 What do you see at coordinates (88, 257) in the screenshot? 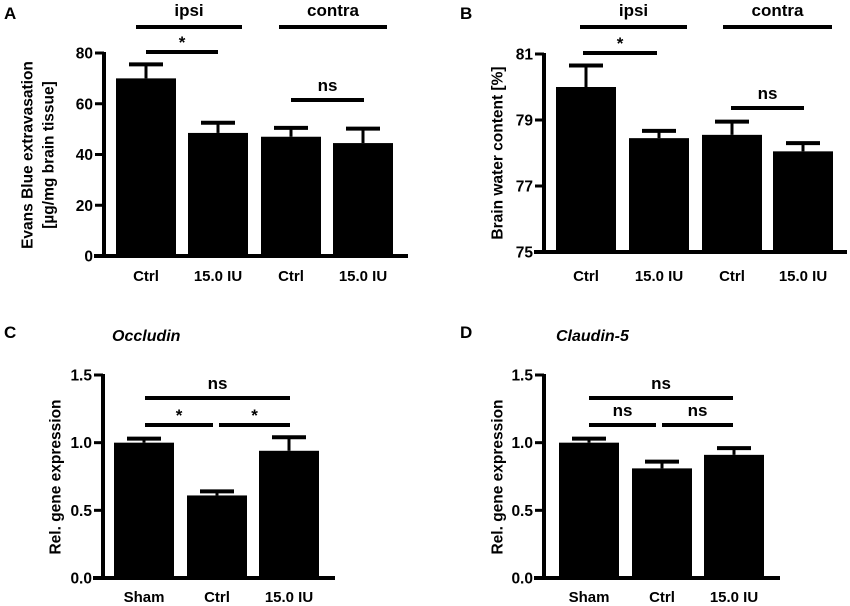
I see `y-tick-label: 0` at bounding box center [88, 257].